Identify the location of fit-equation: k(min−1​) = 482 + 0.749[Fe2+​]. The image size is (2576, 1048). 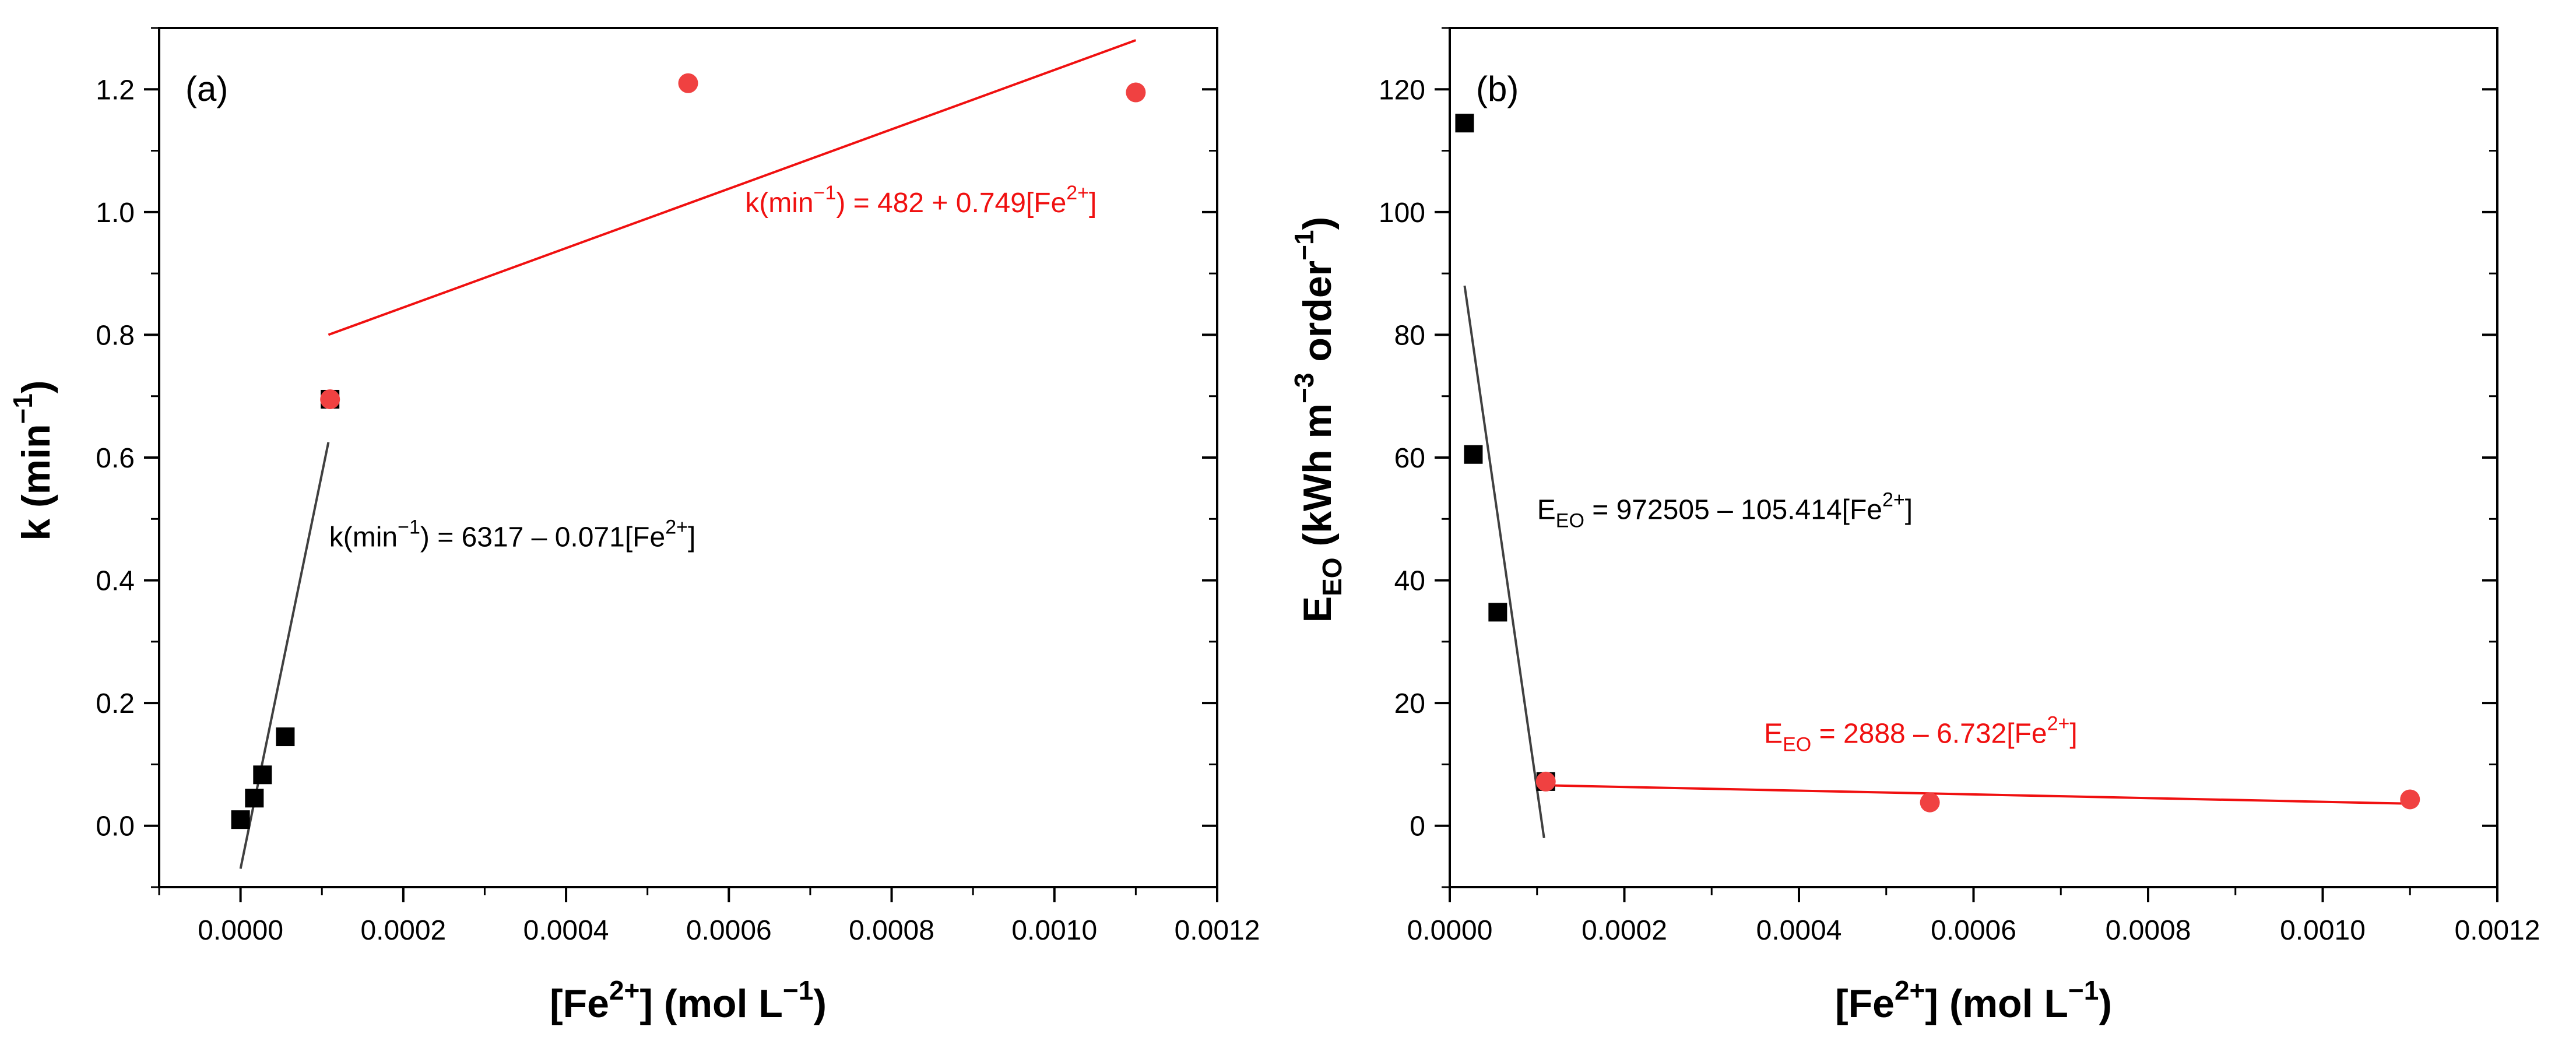
(921, 200).